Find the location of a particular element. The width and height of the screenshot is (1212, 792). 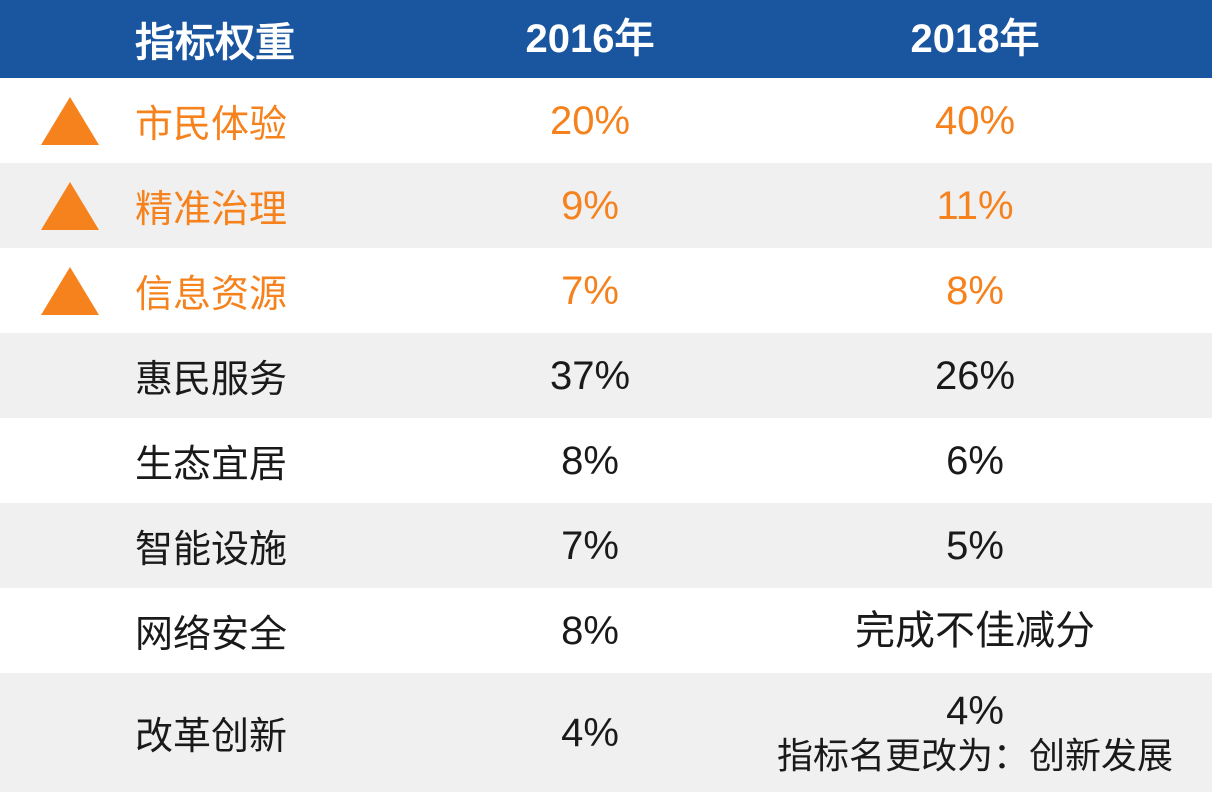

indicator-cell: 智能设施 is located at coordinates (206, 545).